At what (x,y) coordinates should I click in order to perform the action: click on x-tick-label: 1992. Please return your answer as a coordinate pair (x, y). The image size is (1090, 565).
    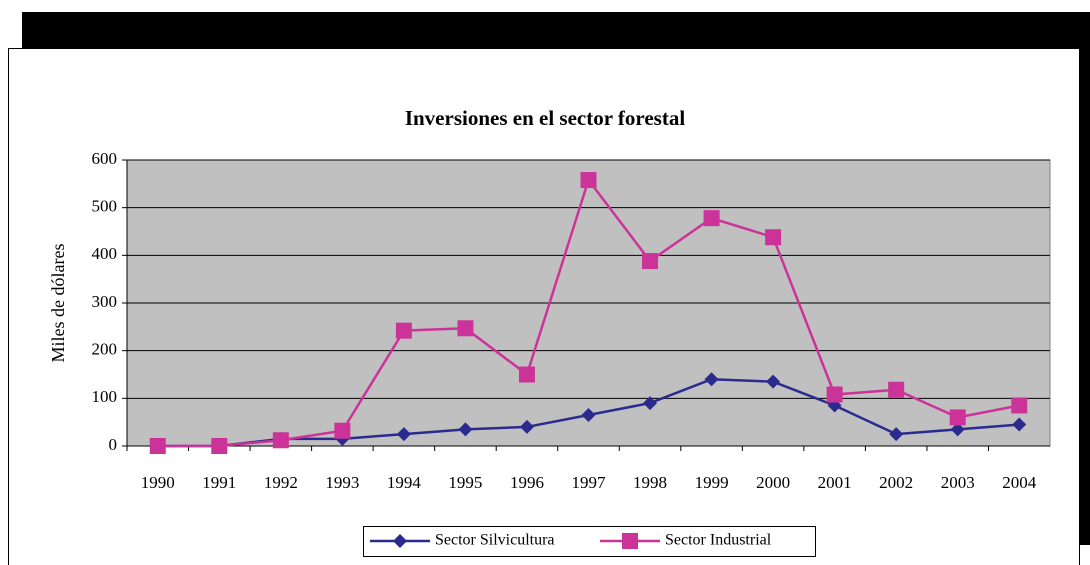
    Looking at the image, I should click on (281, 482).